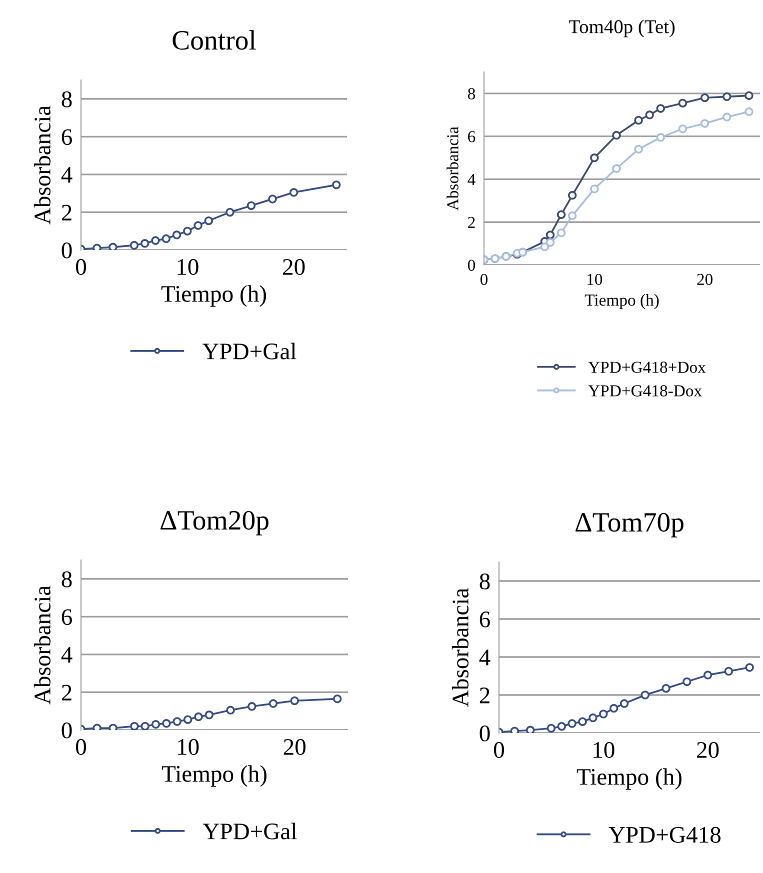 This screenshot has height=873, width=763. I want to click on chart-title: Tom40p (Tet), so click(621, 29).